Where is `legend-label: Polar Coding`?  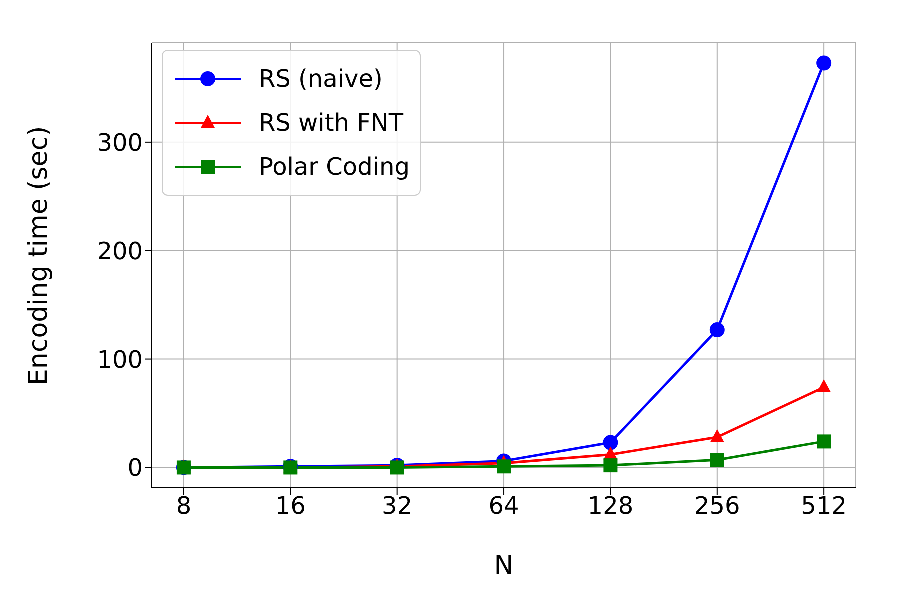 legend-label: Polar Coding is located at coordinates (334, 167).